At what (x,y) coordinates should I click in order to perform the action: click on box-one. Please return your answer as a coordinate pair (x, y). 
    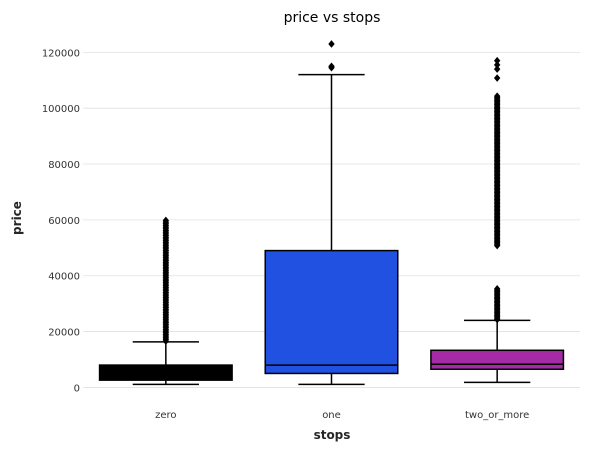
    Looking at the image, I should click on (331, 312).